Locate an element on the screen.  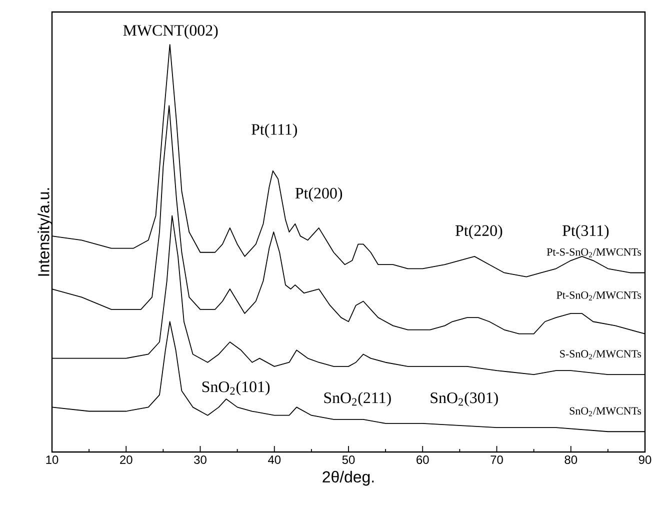
series-label: Pt-SnO$_{2}$/MWCNTs is located at coordinates (599, 295).